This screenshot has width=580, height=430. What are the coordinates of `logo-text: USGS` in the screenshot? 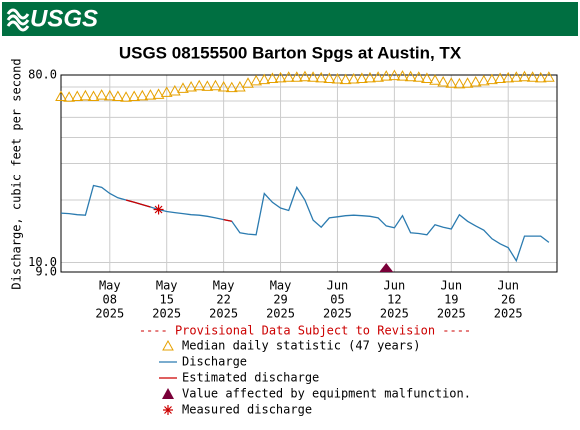 It's located at (64, 18).